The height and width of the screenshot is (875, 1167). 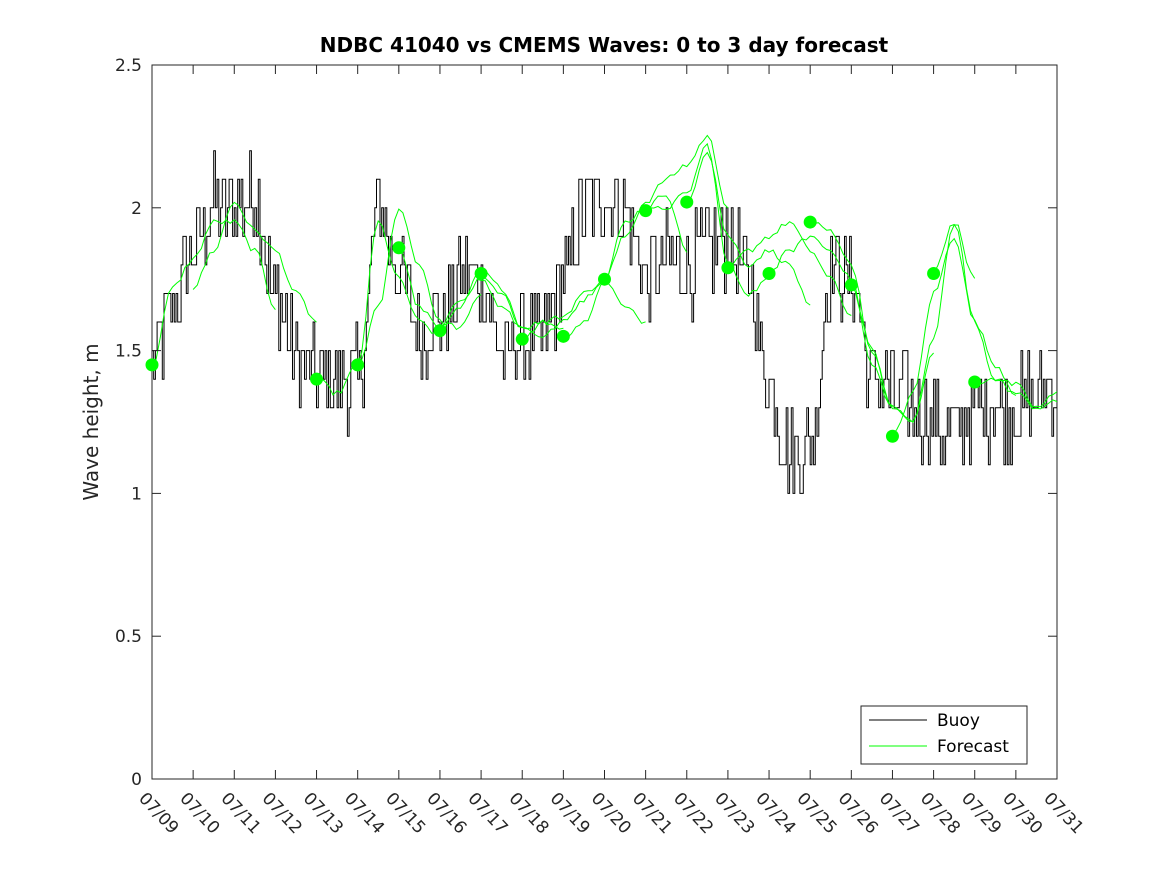 I want to click on legend-buoy-label: Buoy, so click(x=958, y=721).